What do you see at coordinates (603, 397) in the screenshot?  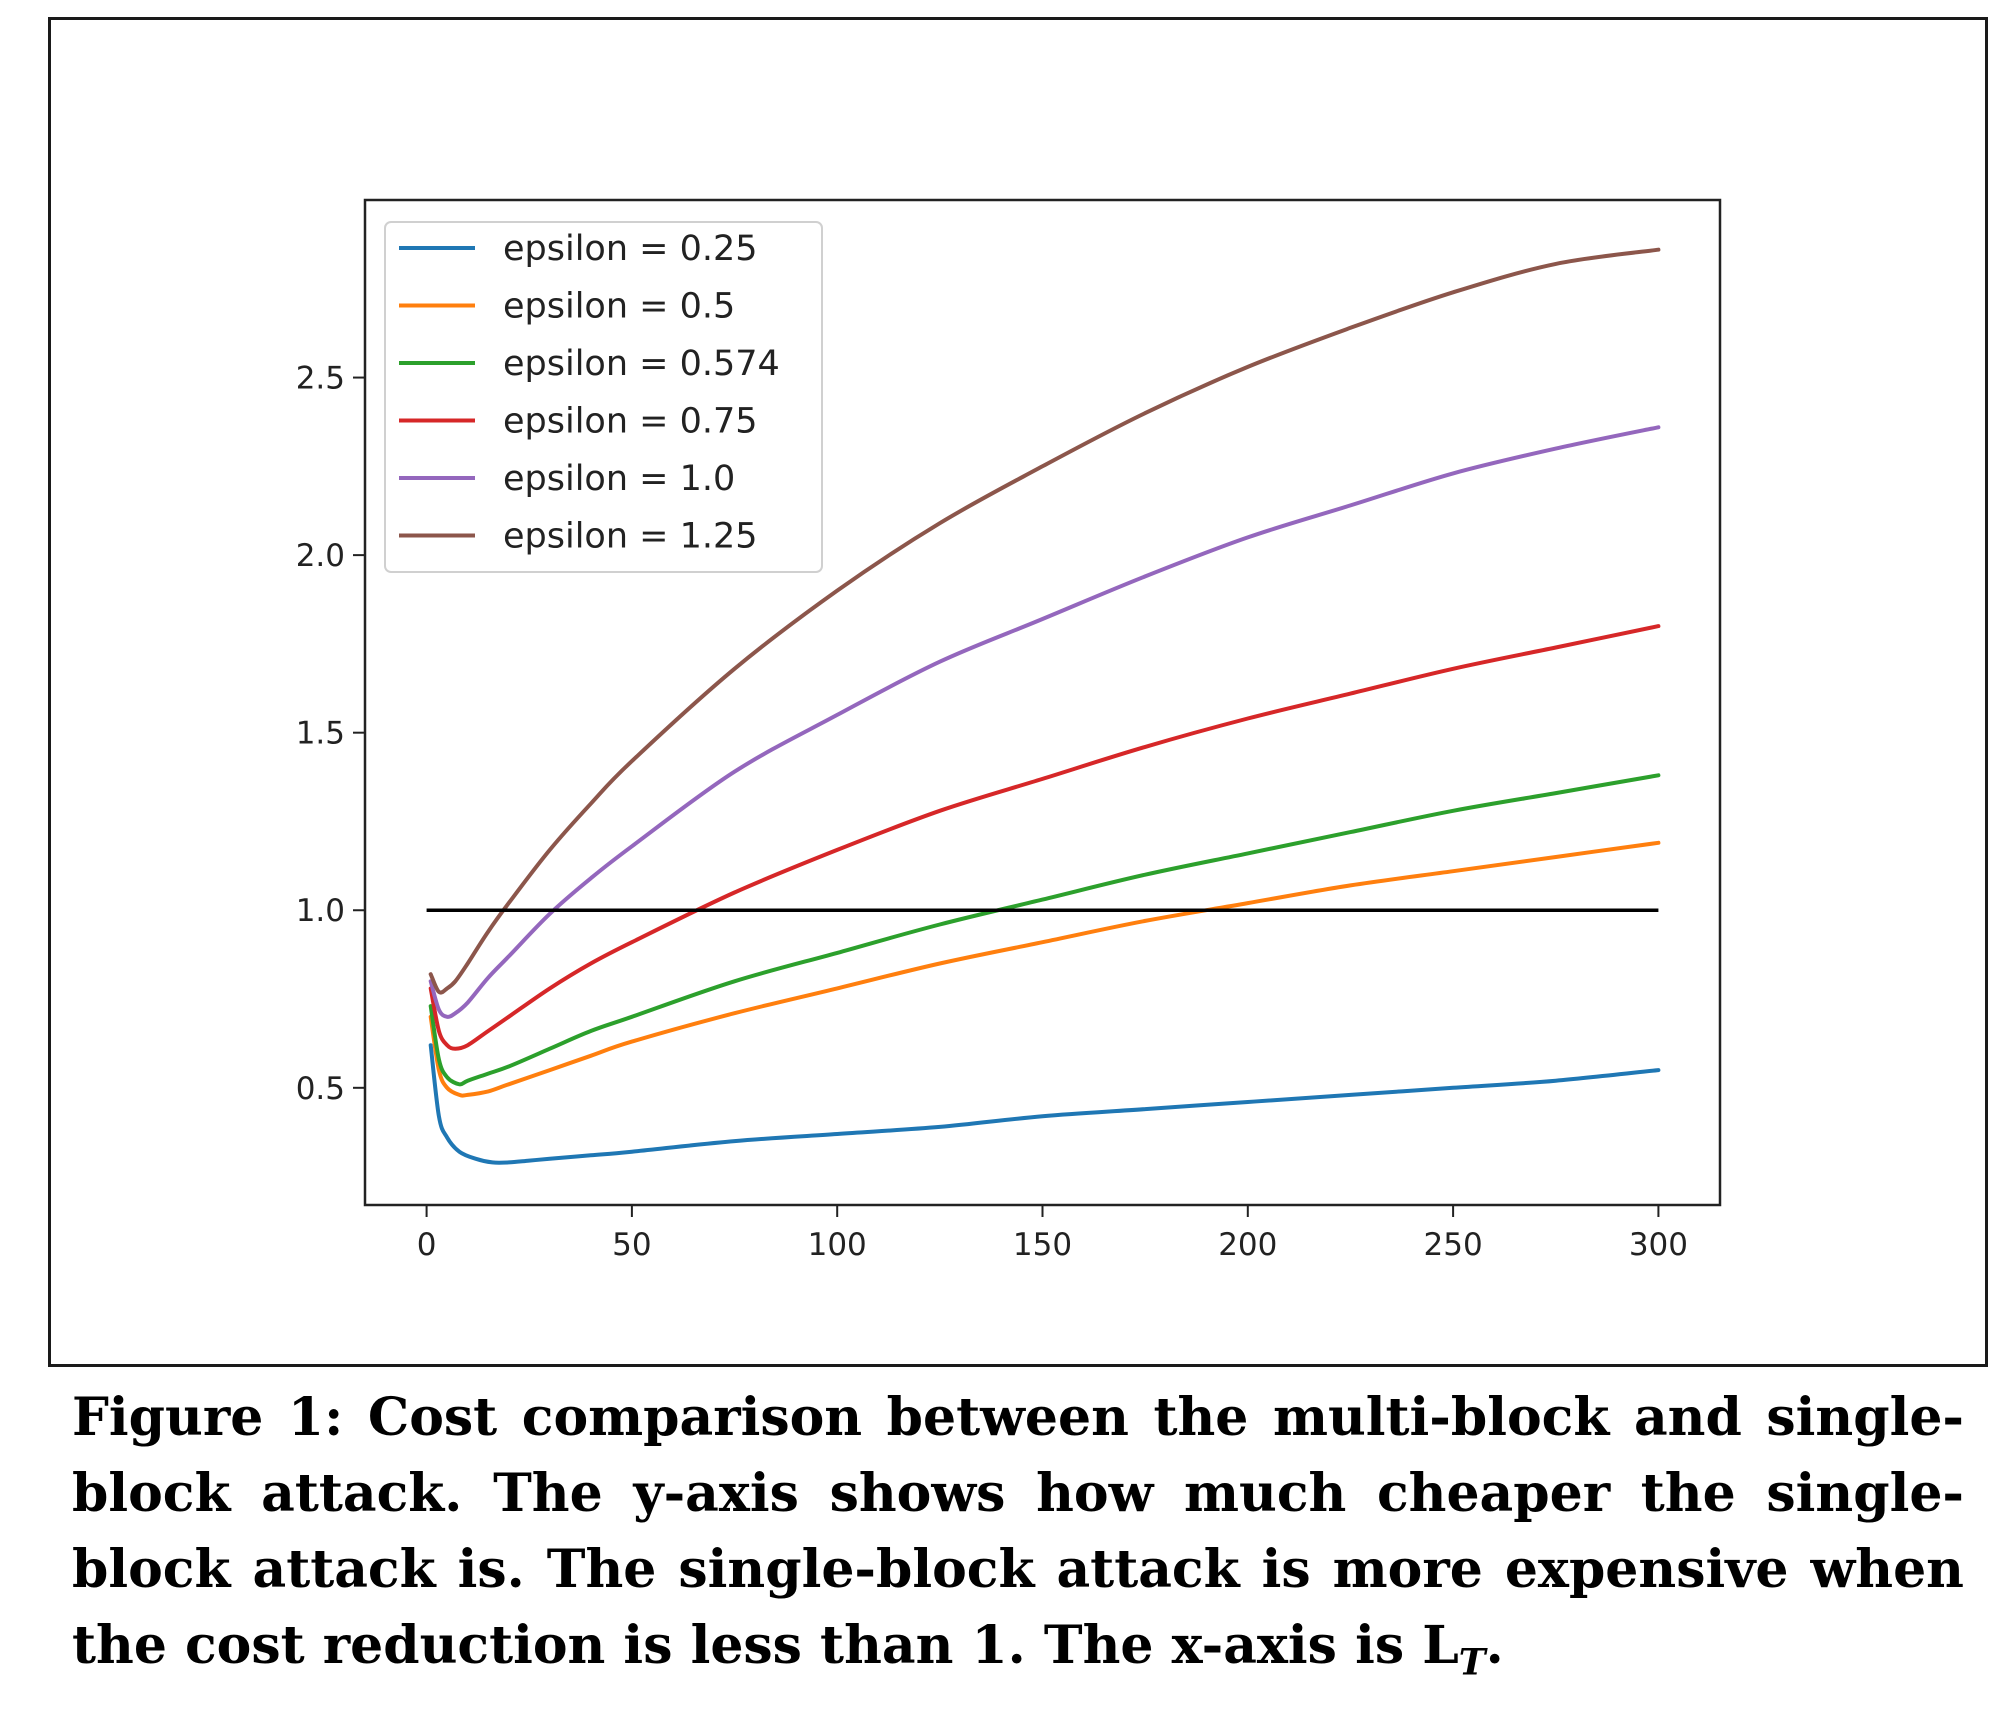 I see `legend-box` at bounding box center [603, 397].